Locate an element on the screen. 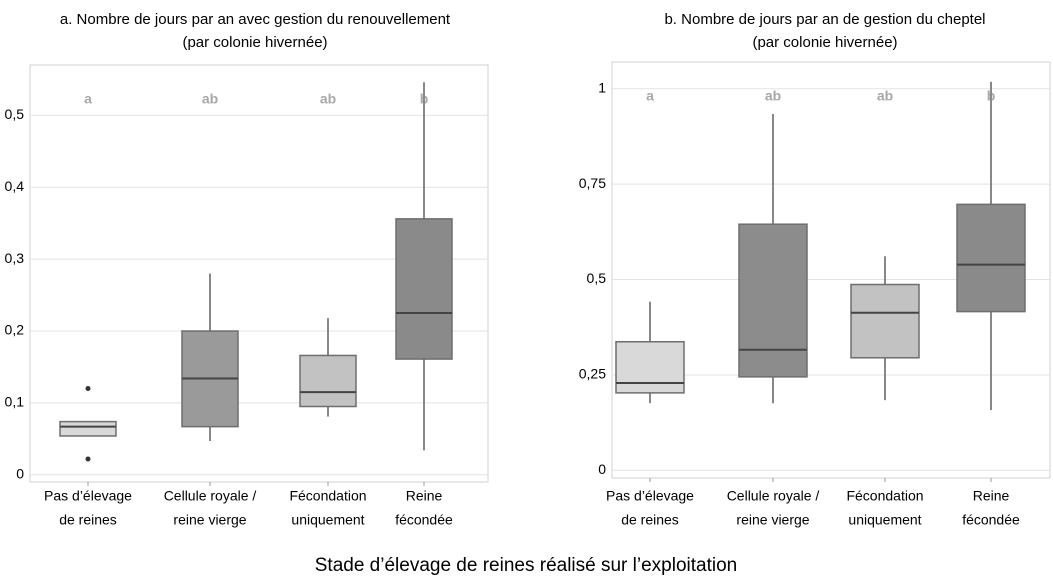  y-tick-label: 0,3 is located at coordinates (15, 258).